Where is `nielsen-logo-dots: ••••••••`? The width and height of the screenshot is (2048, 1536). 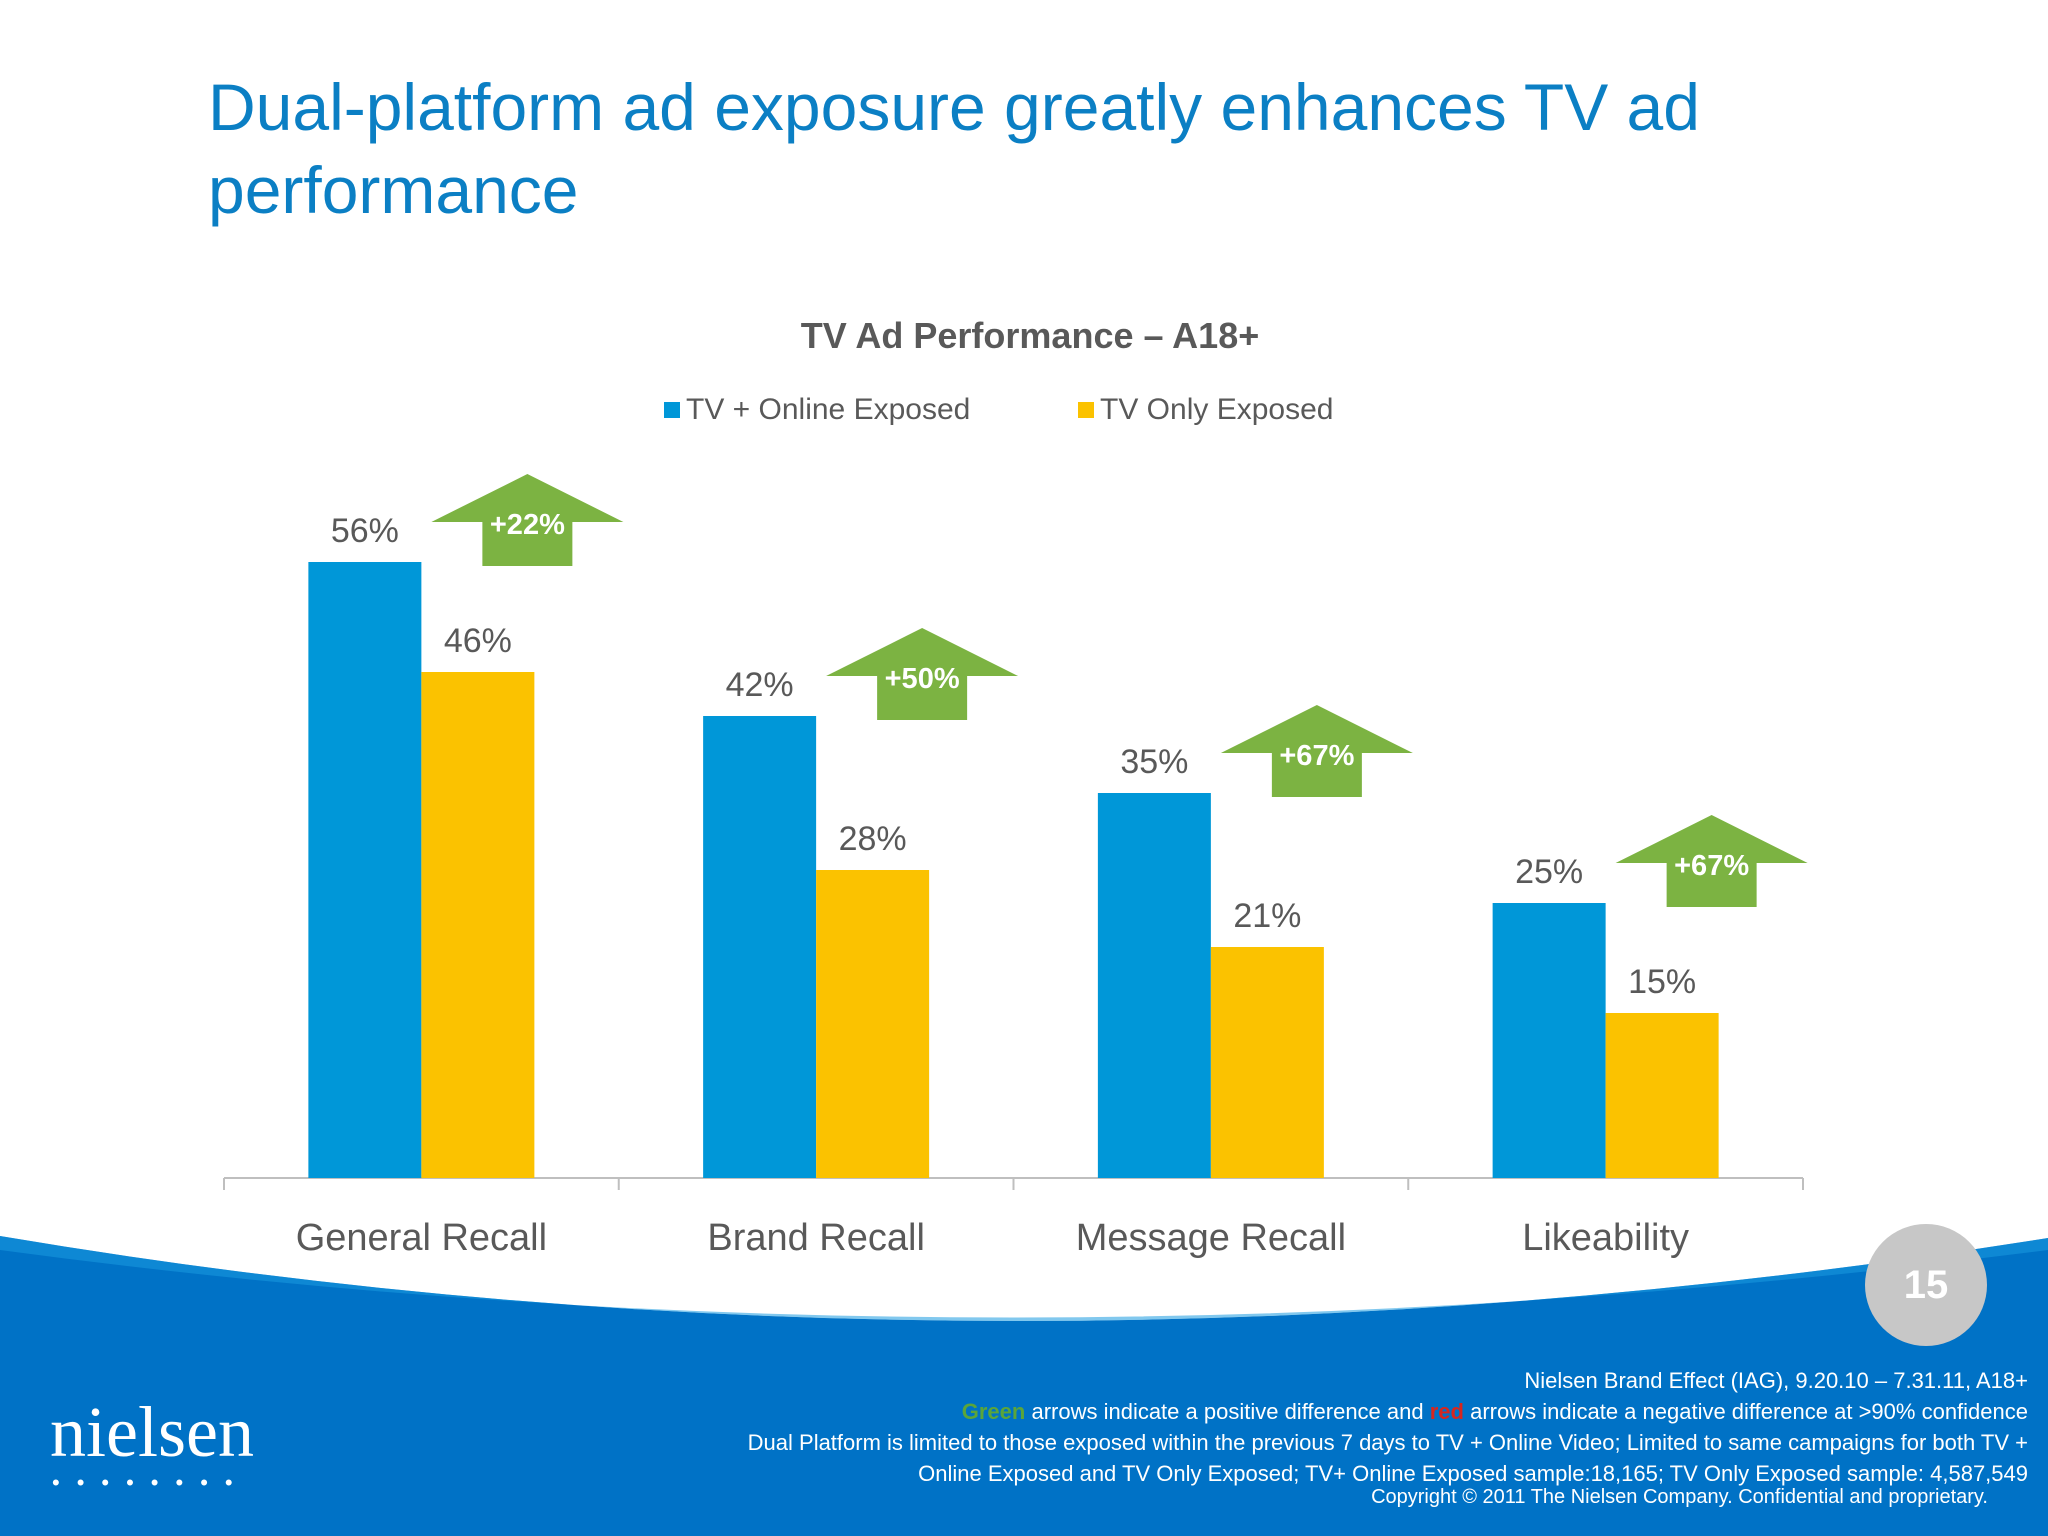 nielsen-logo-dots: •••••••• is located at coordinates (151, 1482).